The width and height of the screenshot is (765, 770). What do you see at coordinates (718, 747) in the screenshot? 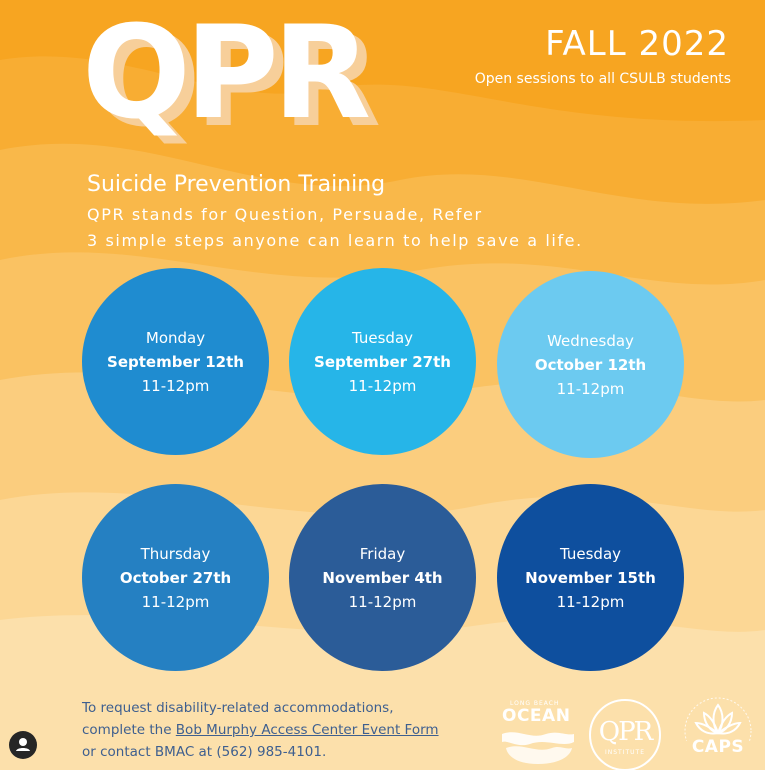
I see `caps-logo-text: CAPS` at bounding box center [718, 747].